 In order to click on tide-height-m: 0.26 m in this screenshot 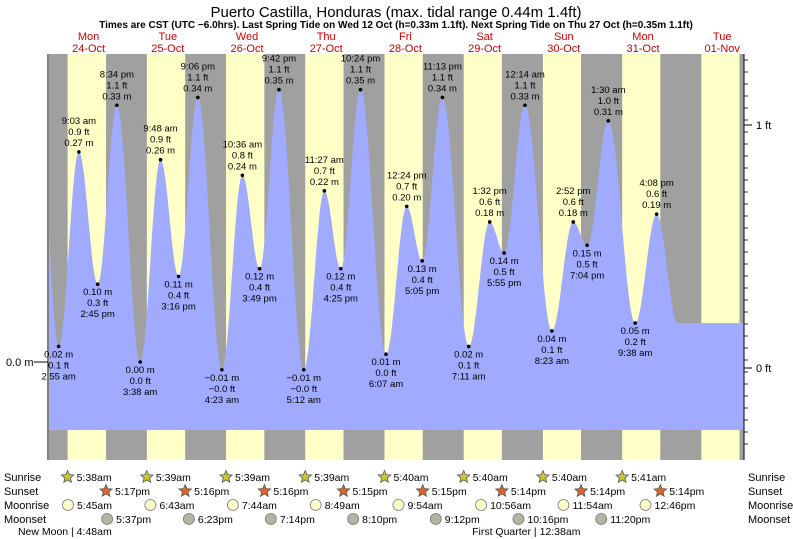, I will do `click(160, 151)`.